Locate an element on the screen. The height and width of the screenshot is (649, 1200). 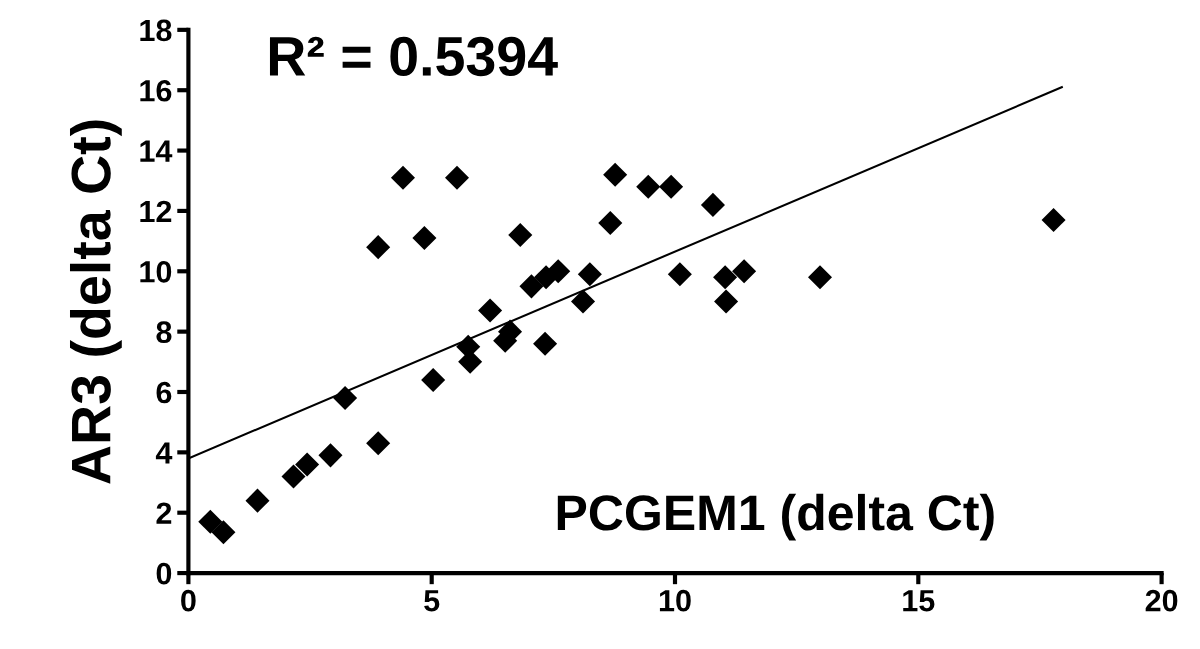
y-tick-label: 4 is located at coordinates (164, 453).